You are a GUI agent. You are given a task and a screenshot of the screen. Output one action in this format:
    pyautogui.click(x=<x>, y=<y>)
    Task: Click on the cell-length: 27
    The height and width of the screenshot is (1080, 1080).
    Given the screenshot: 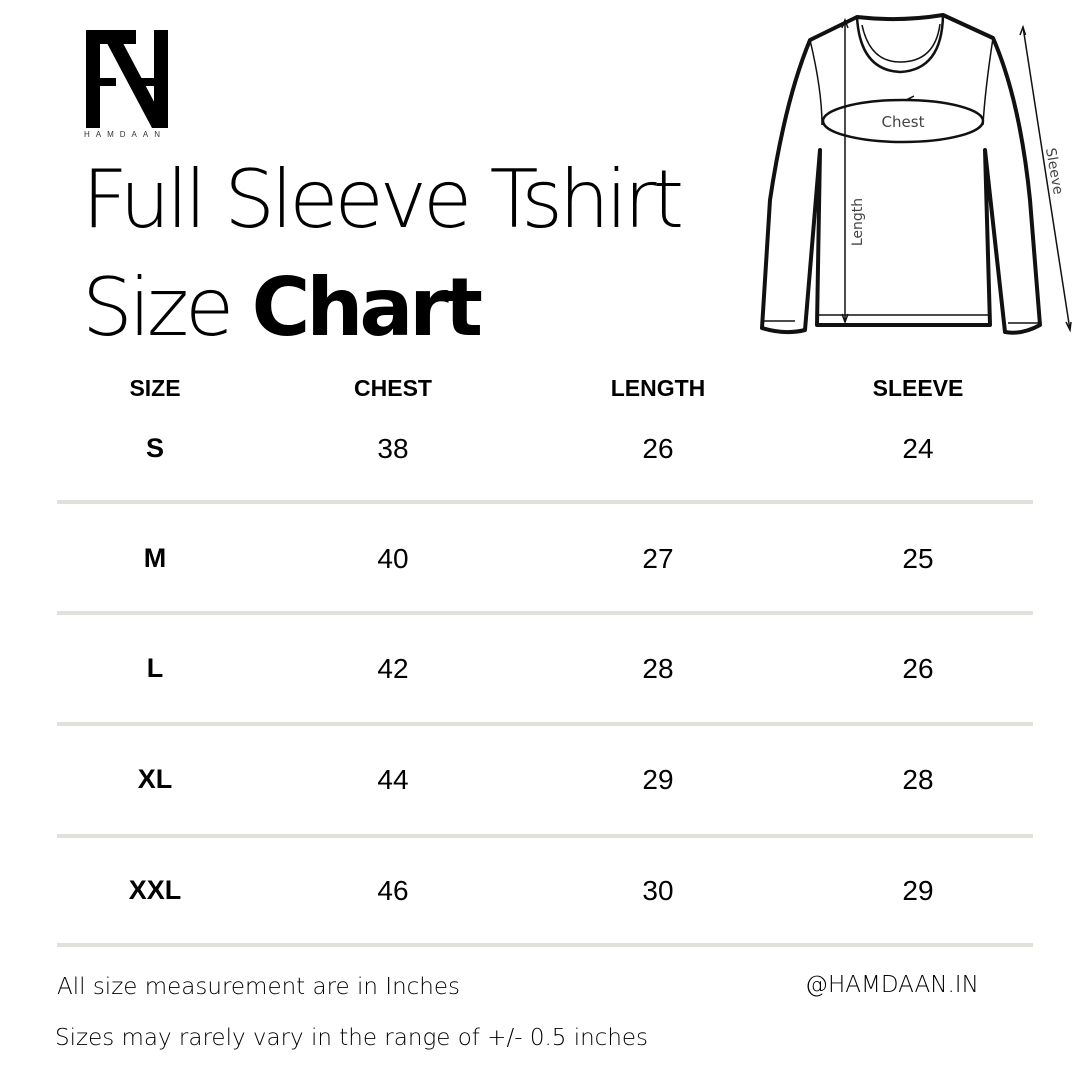 What is the action you would take?
    pyautogui.click(x=658, y=558)
    